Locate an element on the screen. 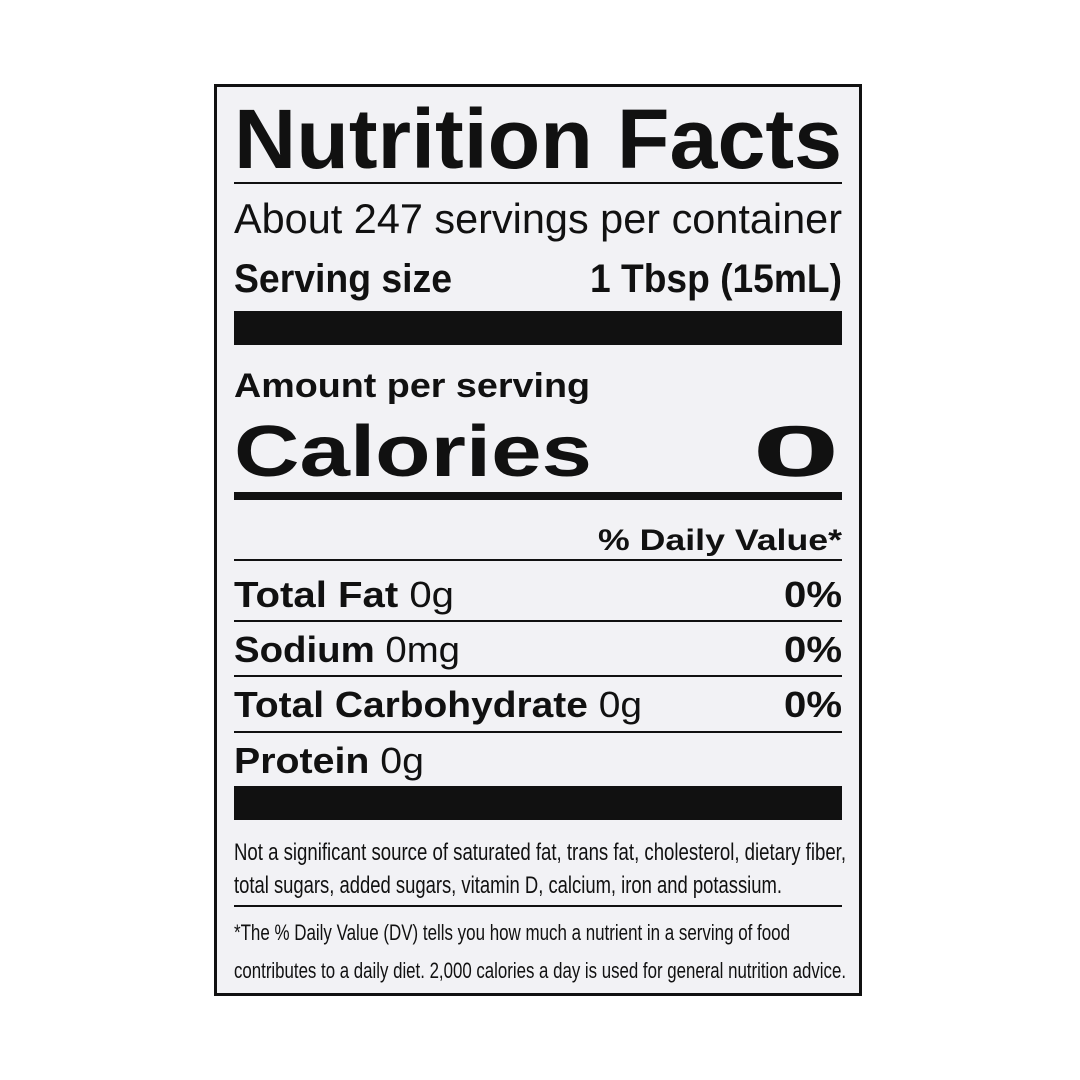 The height and width of the screenshot is (1080, 1080). nutrient-row: Total Fat 0g is located at coordinates (344, 594).